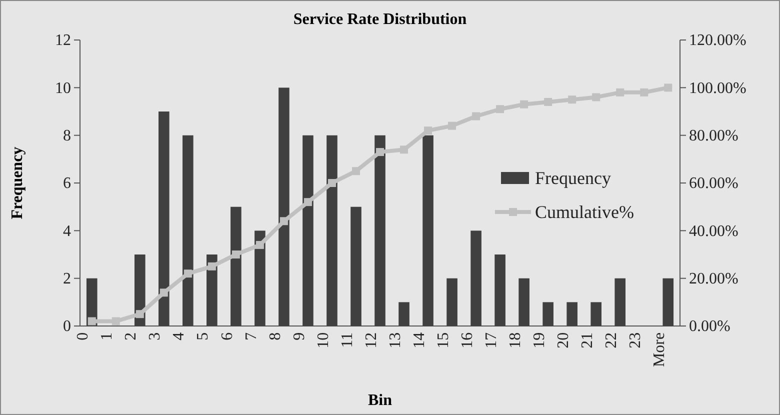 The image size is (780, 415). What do you see at coordinates (251, 336) in the screenshot?
I see `x-tick-label: 7` at bounding box center [251, 336].